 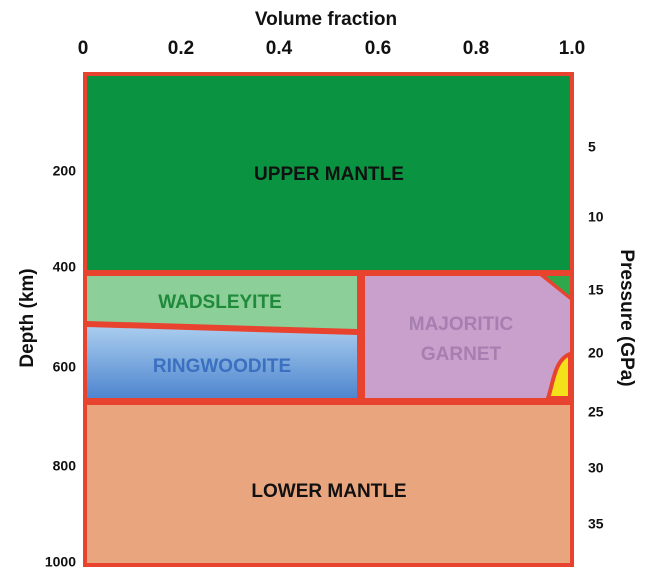 What do you see at coordinates (65, 367) in the screenshot?
I see `left-tick-label: 600` at bounding box center [65, 367].